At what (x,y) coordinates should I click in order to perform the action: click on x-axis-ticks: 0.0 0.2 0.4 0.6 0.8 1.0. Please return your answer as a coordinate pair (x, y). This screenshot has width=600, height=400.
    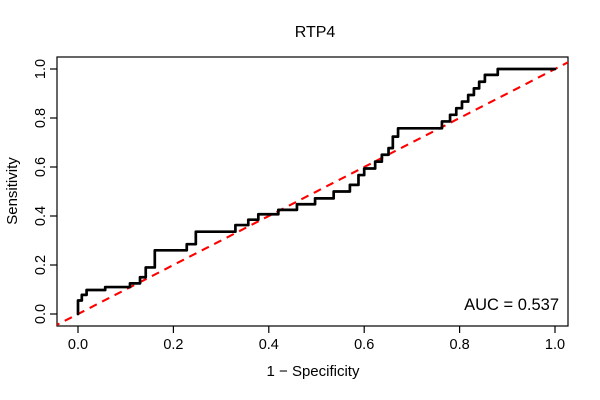
    Looking at the image, I should click on (316, 339).